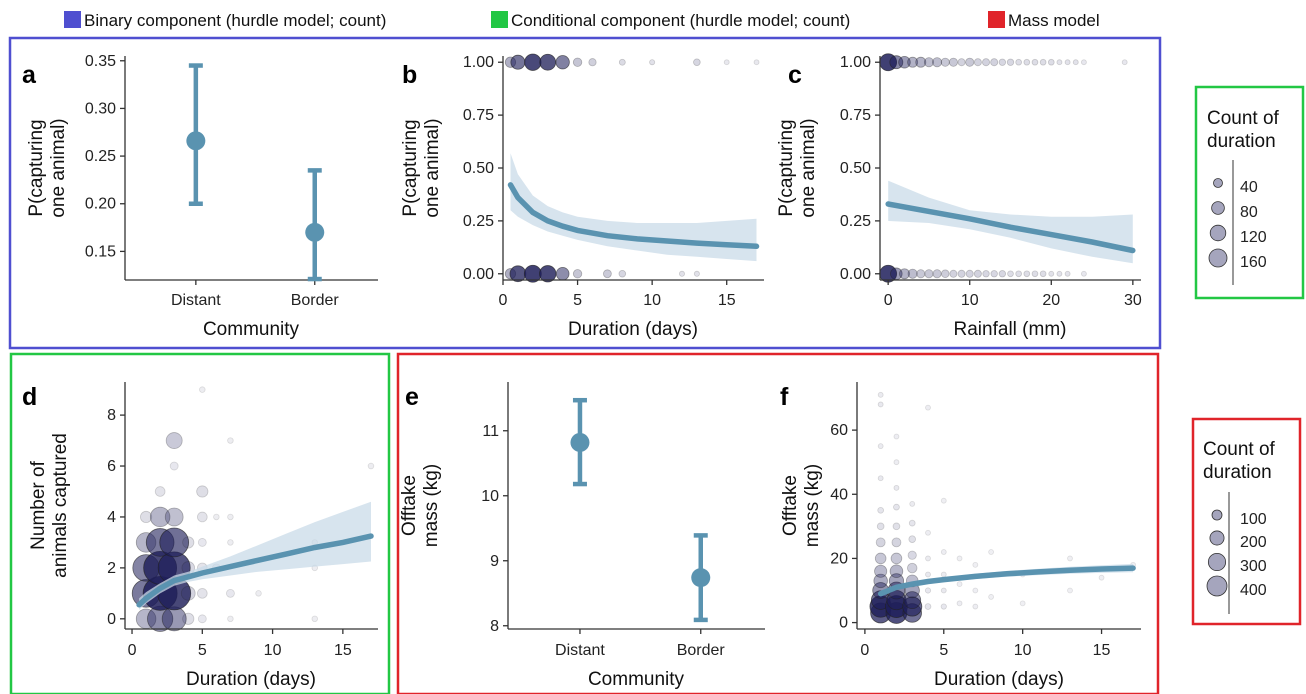 The height and width of the screenshot is (694, 1306). What do you see at coordinates (812, 505) in the screenshot?
I see `panel-f-y-label-line2: mass (kg)` at bounding box center [812, 505].